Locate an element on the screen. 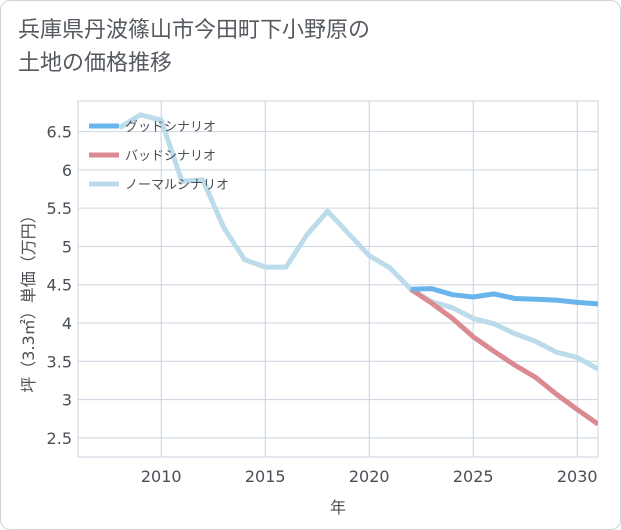 This screenshot has height=530, width=621. legend-label: バッドシナリオ is located at coordinates (170, 156).